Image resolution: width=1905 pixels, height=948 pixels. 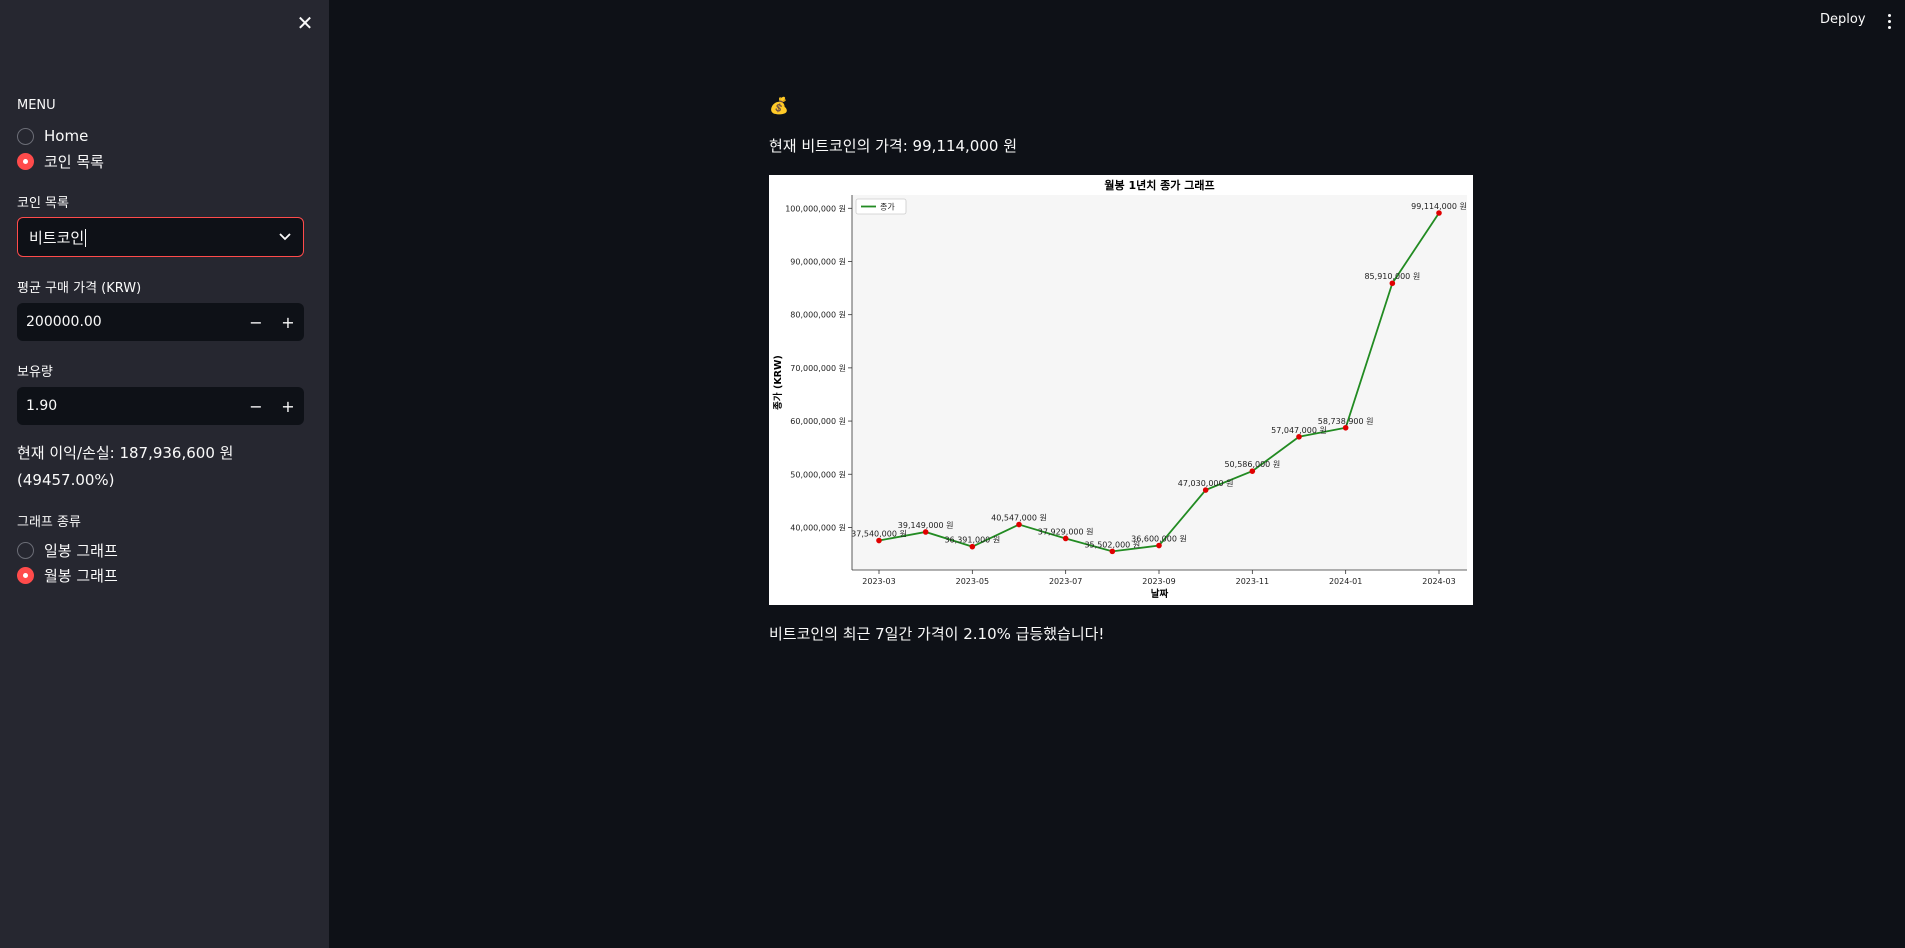 What do you see at coordinates (162, 467) in the screenshot?
I see `profit-loss-text: 현재 이익/손실: 187,936,600 원 (49457.00%)` at bounding box center [162, 467].